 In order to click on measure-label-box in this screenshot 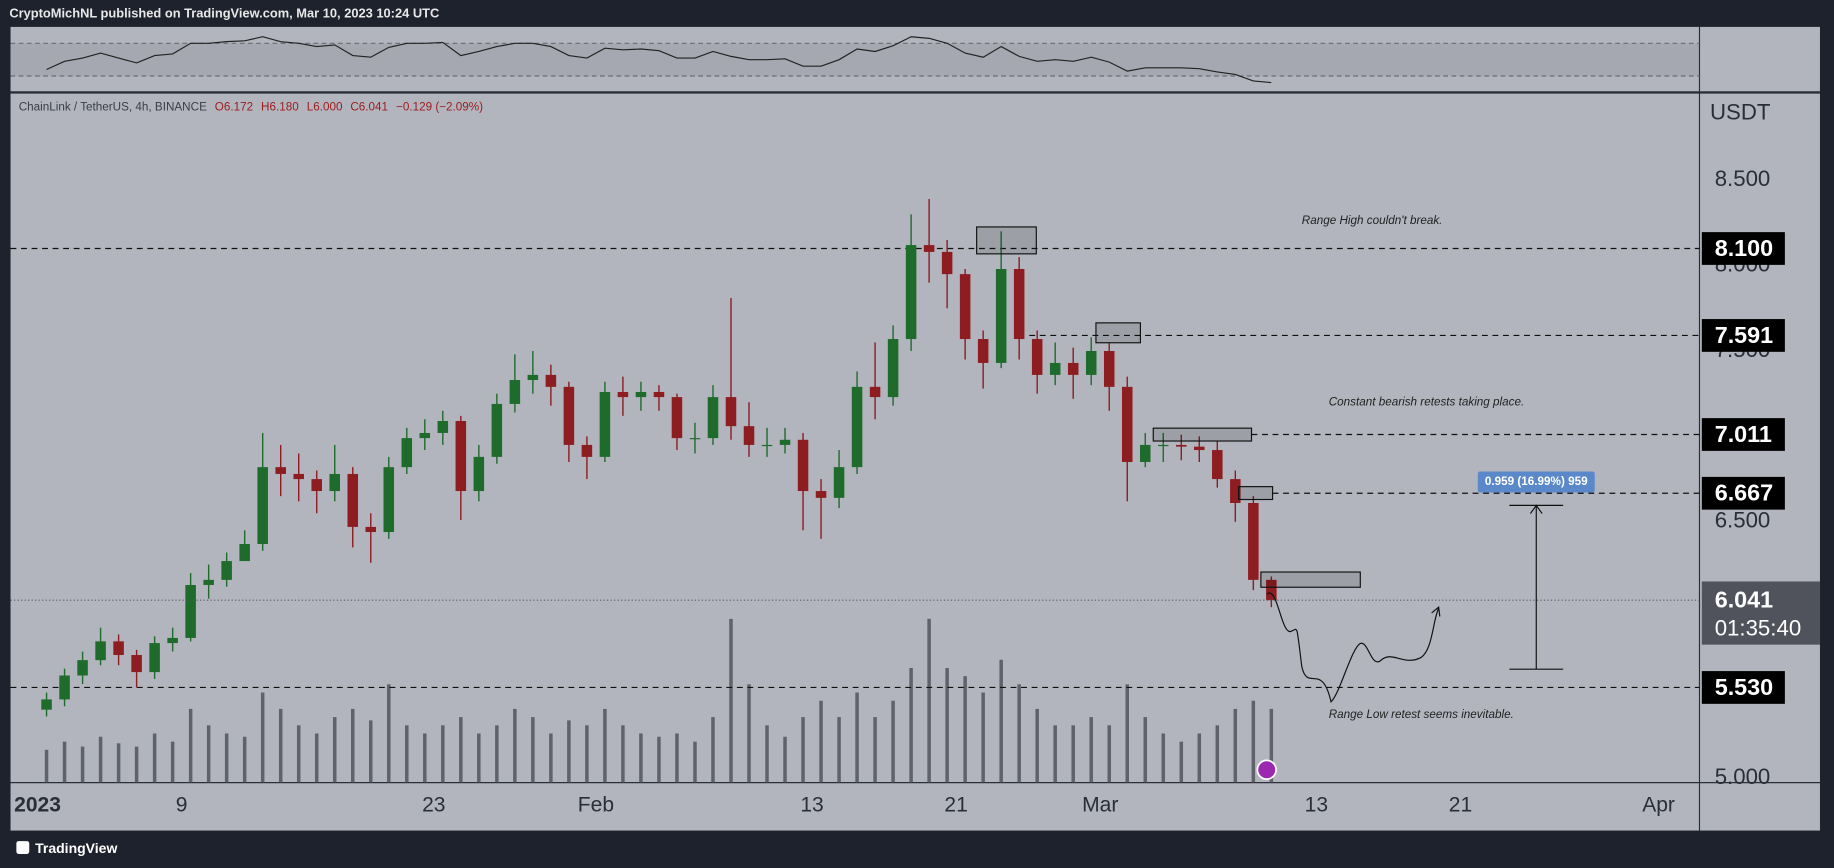, I will do `click(1536, 482)`.